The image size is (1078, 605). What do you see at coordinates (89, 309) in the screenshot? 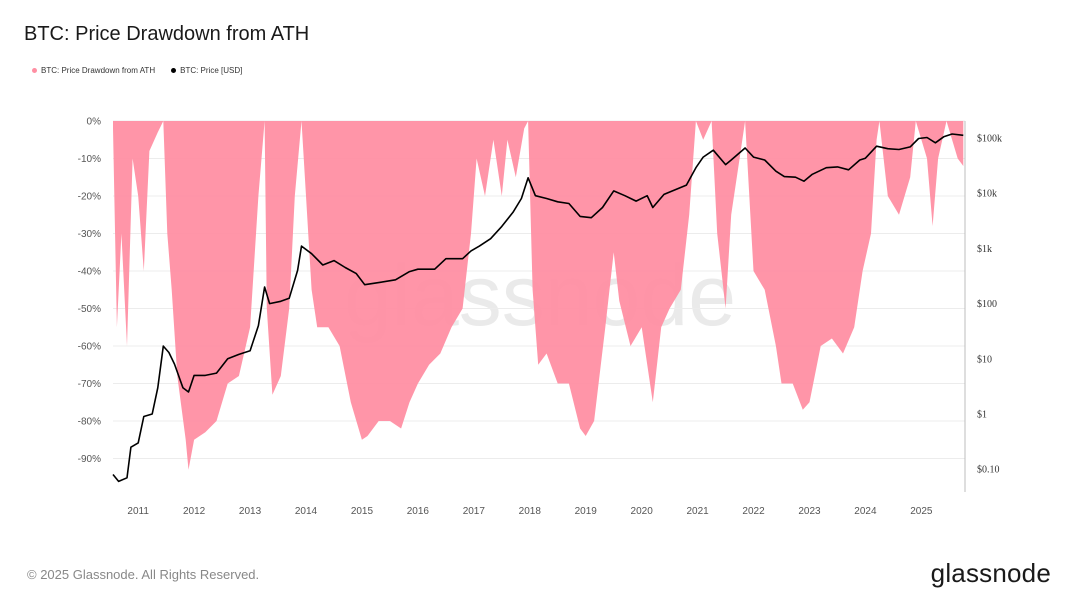
I see `y-left-tick-label: -50%` at bounding box center [89, 309].